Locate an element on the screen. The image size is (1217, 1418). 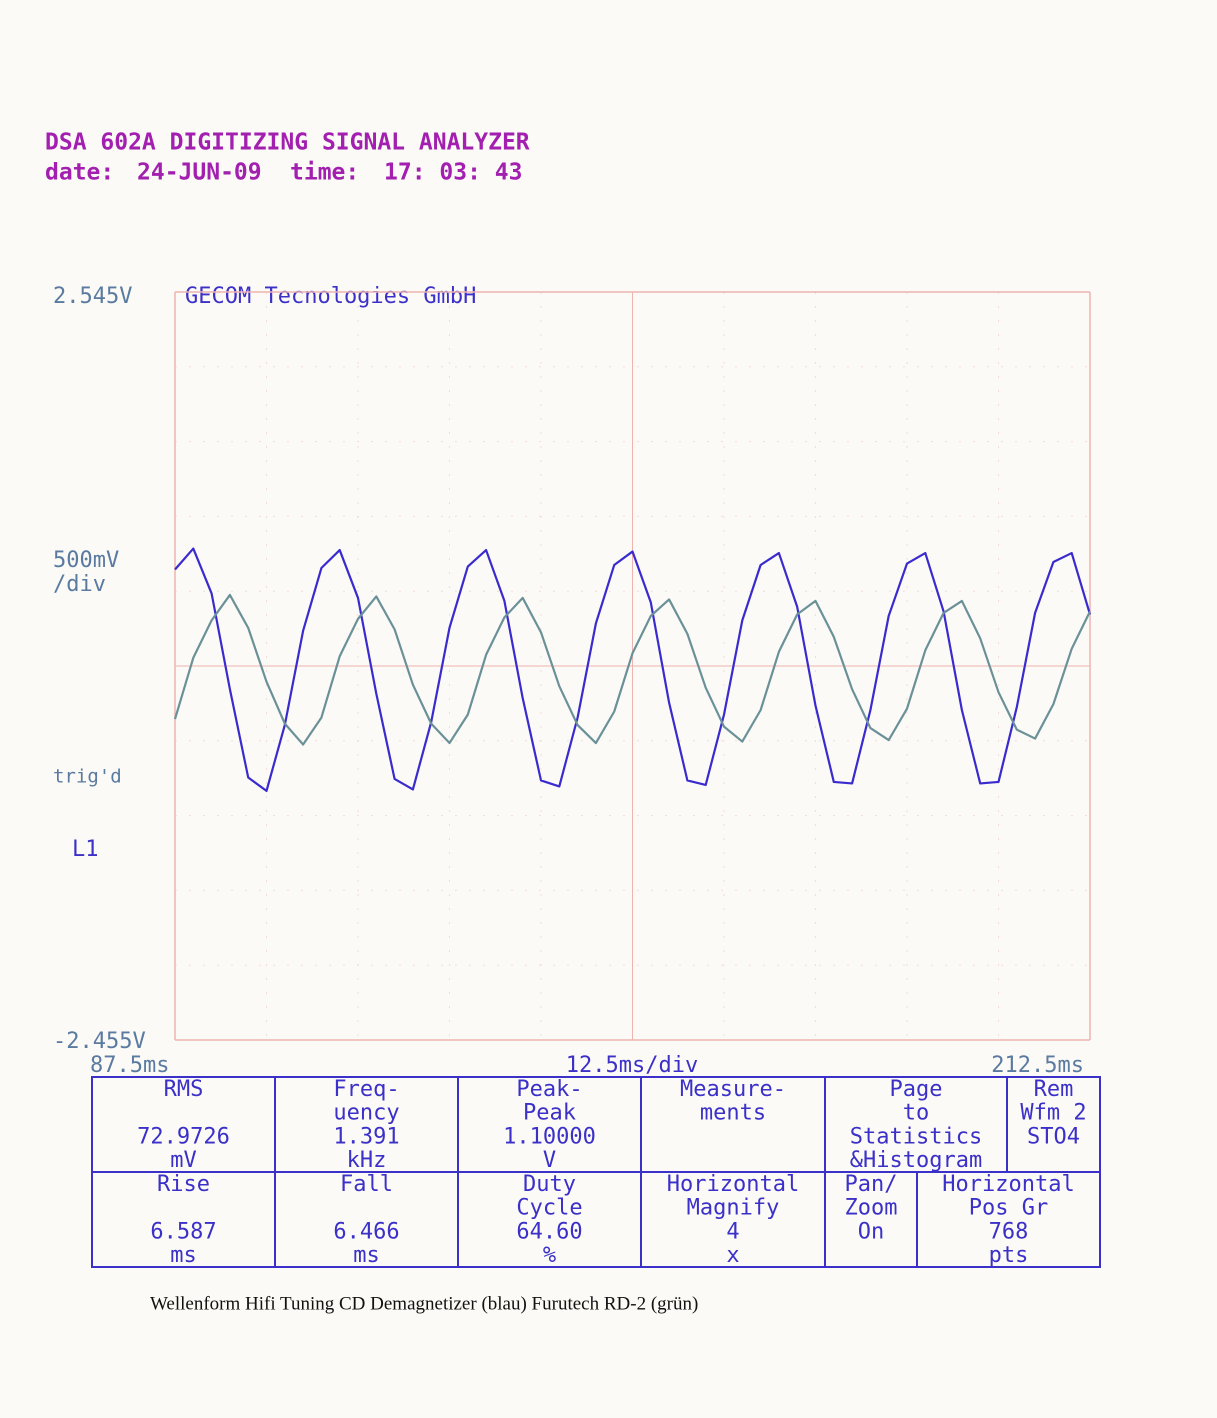
cell-label: Wfm 2 is located at coordinates (1053, 1113).